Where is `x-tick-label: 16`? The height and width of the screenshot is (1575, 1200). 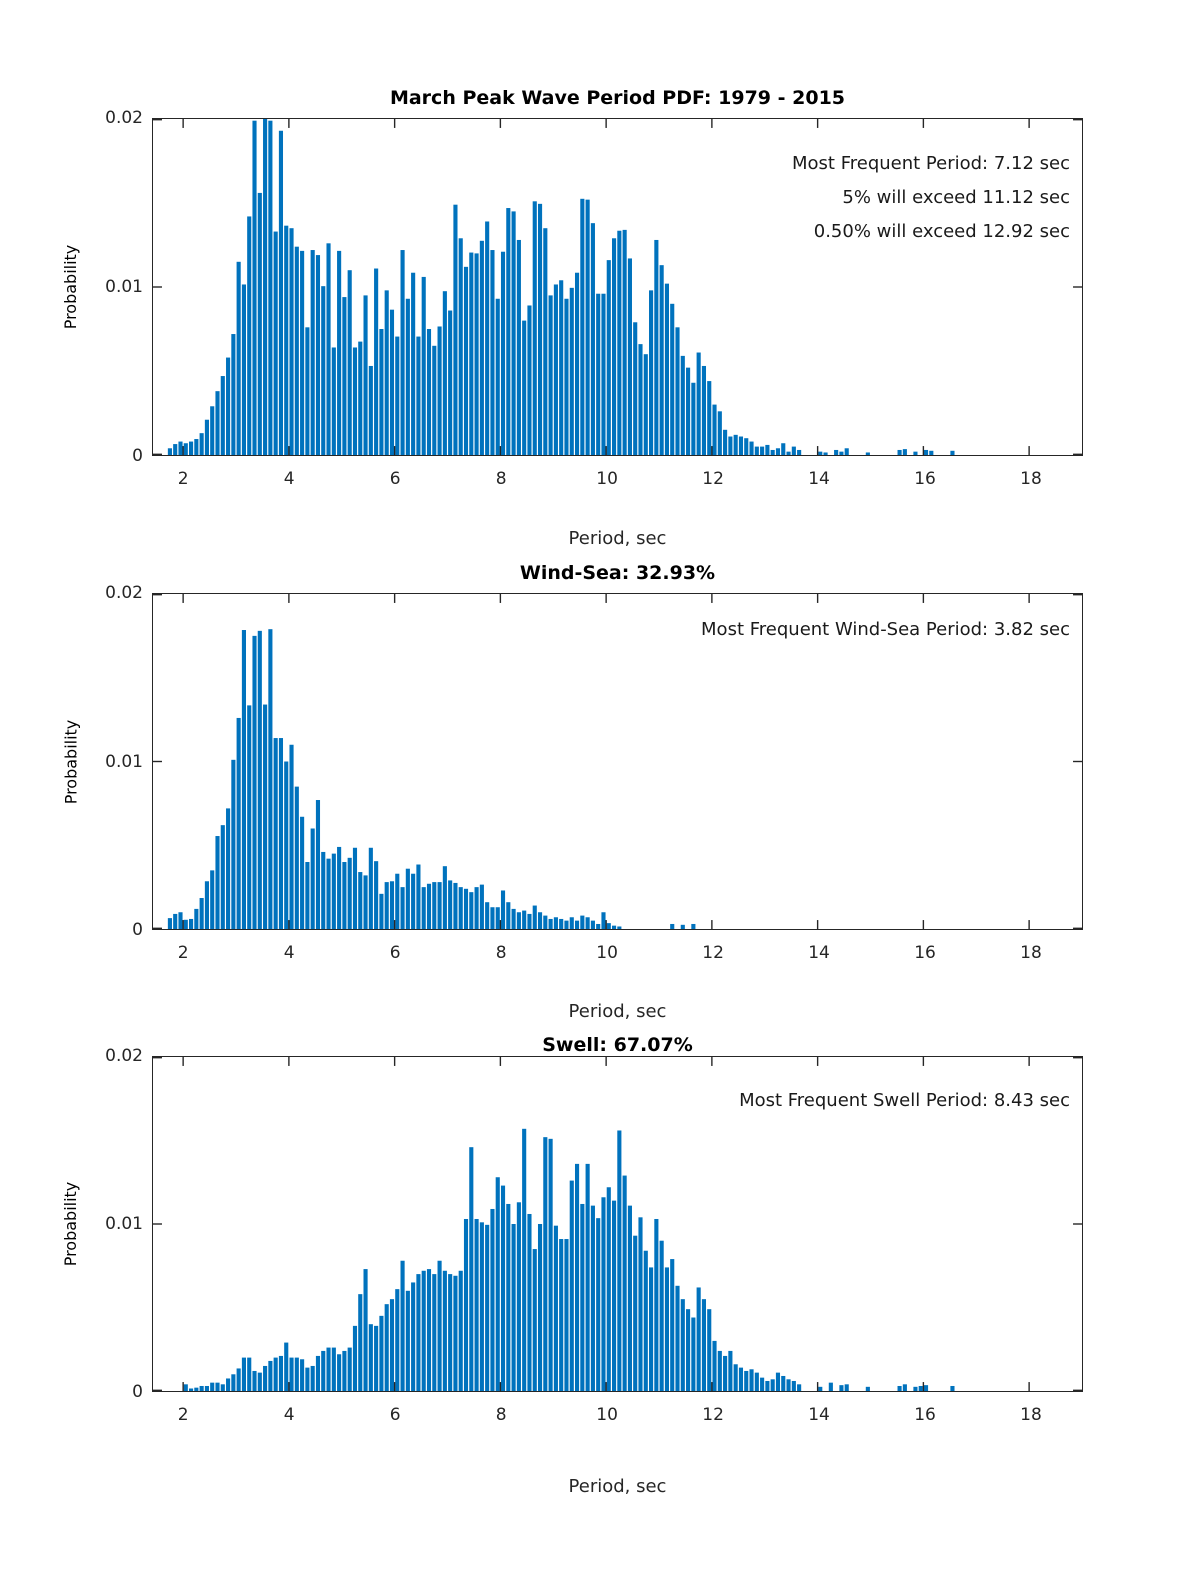 x-tick-label: 16 is located at coordinates (925, 1415).